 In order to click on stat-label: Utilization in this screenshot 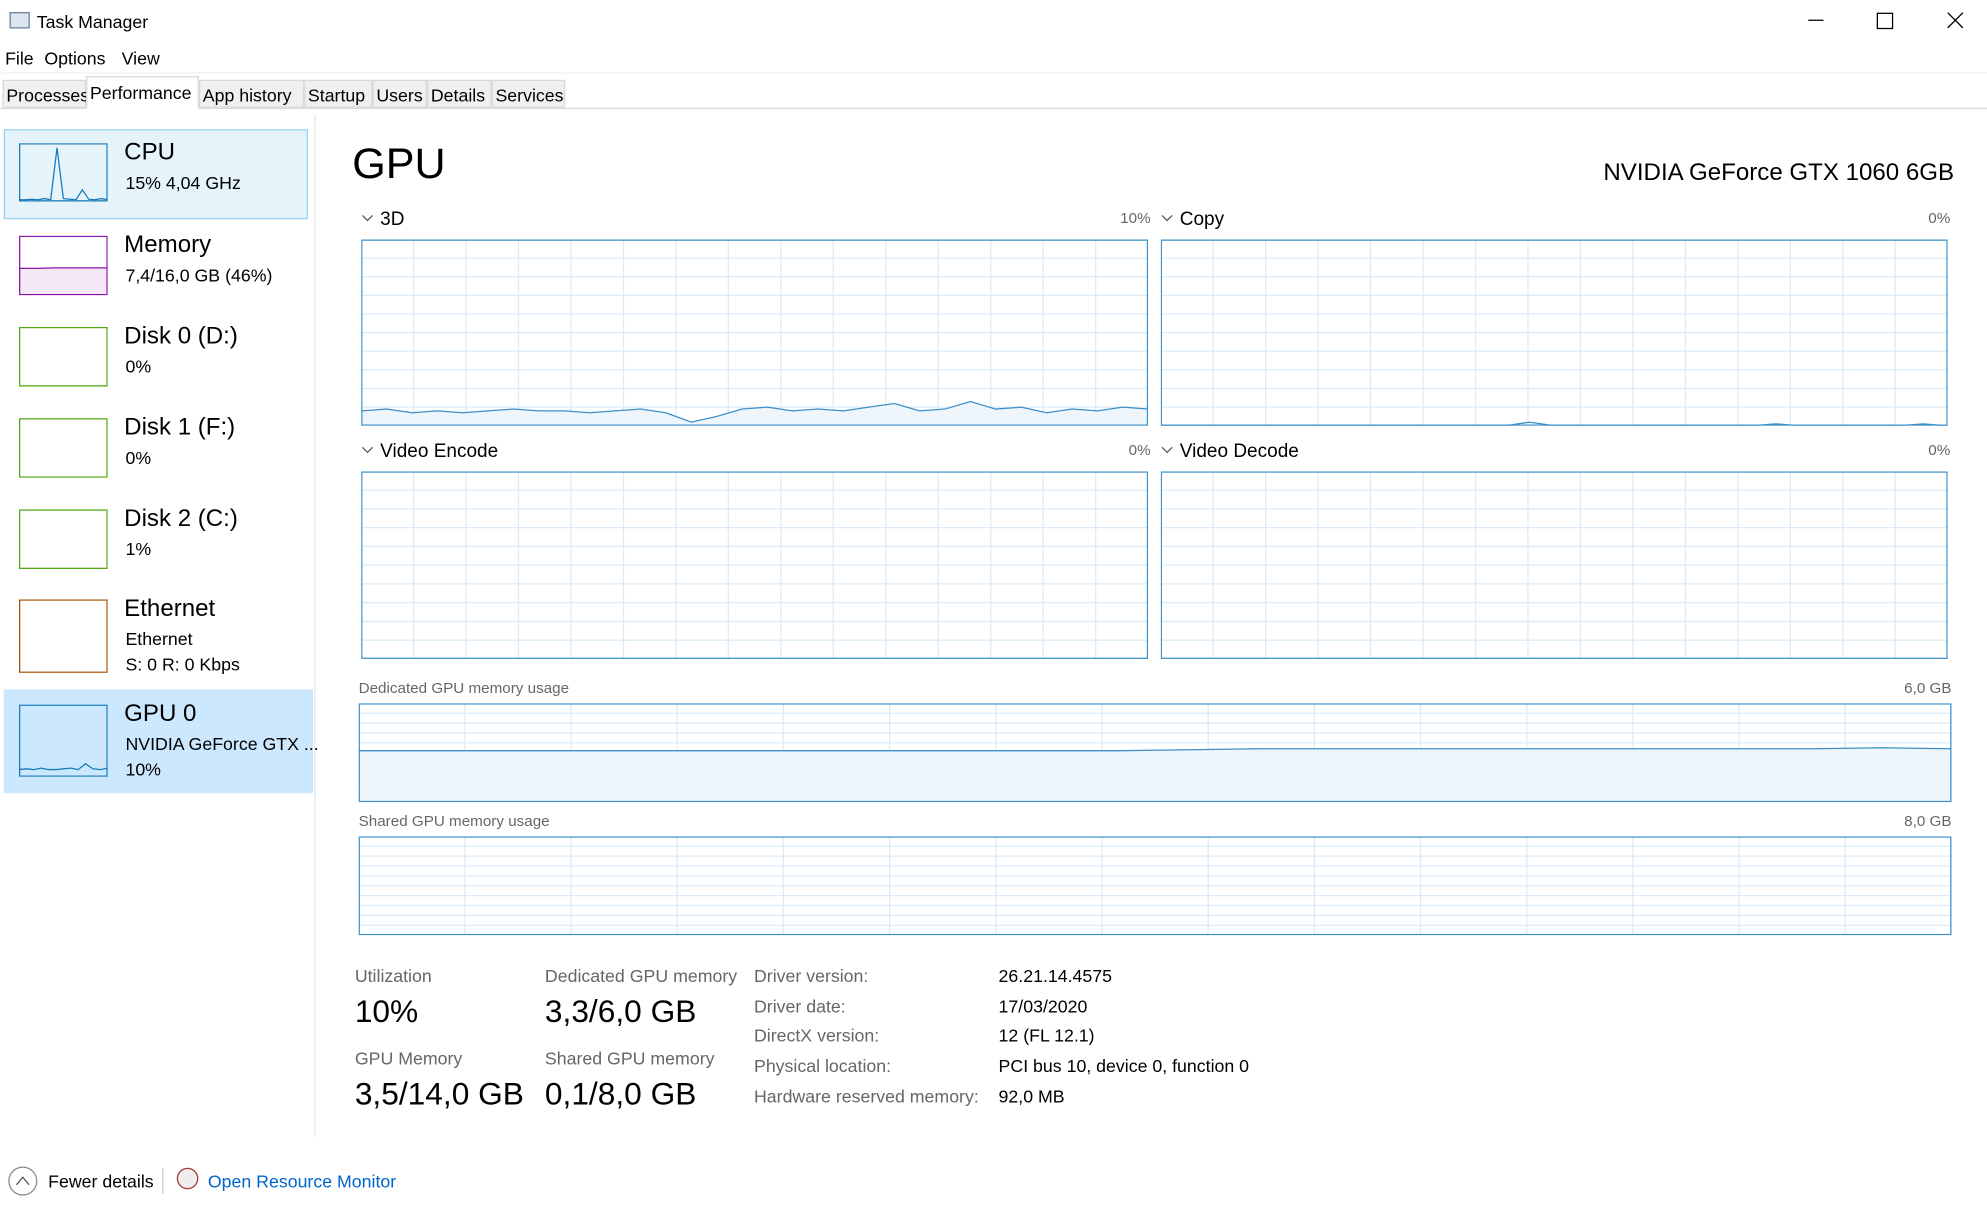, I will do `click(393, 975)`.